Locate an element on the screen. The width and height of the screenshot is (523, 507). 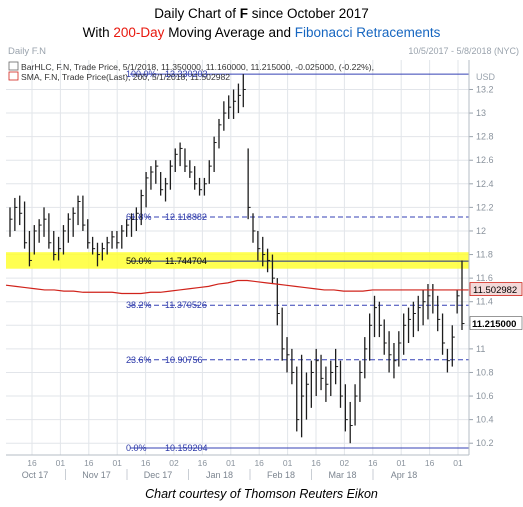
fib-pct-label: 0.0% is located at coordinates (136, 448).